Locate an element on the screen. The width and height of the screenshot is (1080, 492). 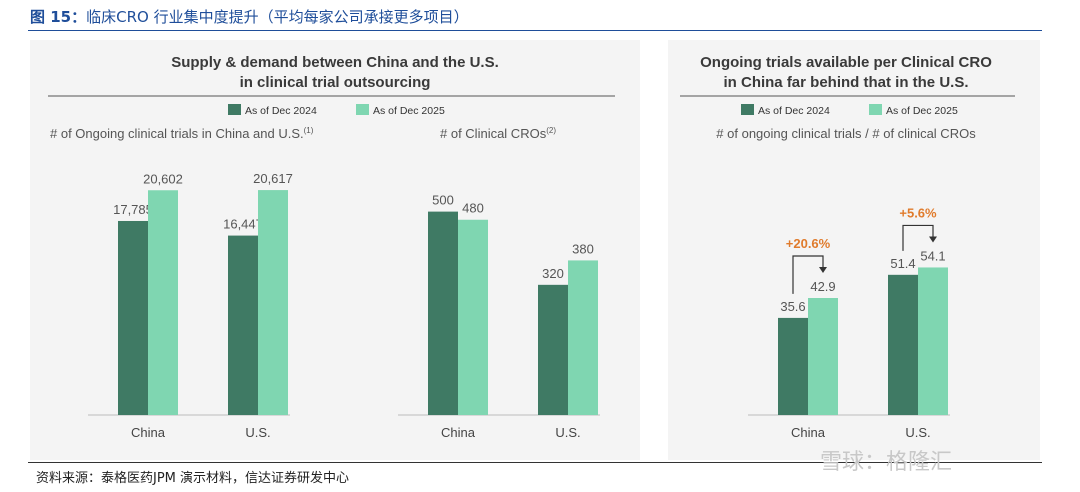
data-label-p1-c2-s1: 16,447 is located at coordinates (243, 224).